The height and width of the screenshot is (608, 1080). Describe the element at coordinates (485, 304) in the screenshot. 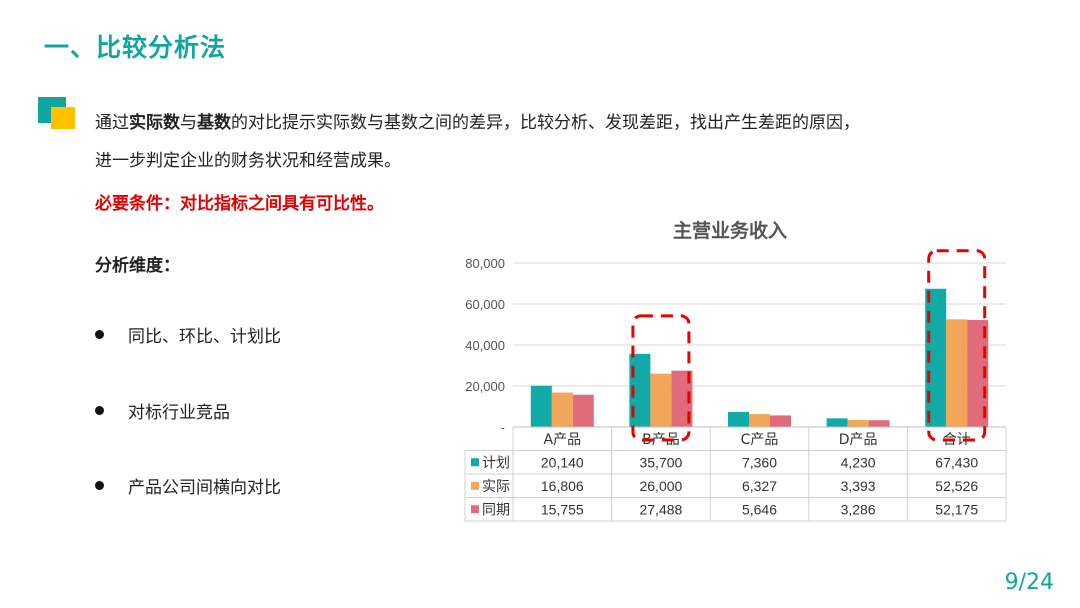

I see `y-tick-label: 60,000` at that location.